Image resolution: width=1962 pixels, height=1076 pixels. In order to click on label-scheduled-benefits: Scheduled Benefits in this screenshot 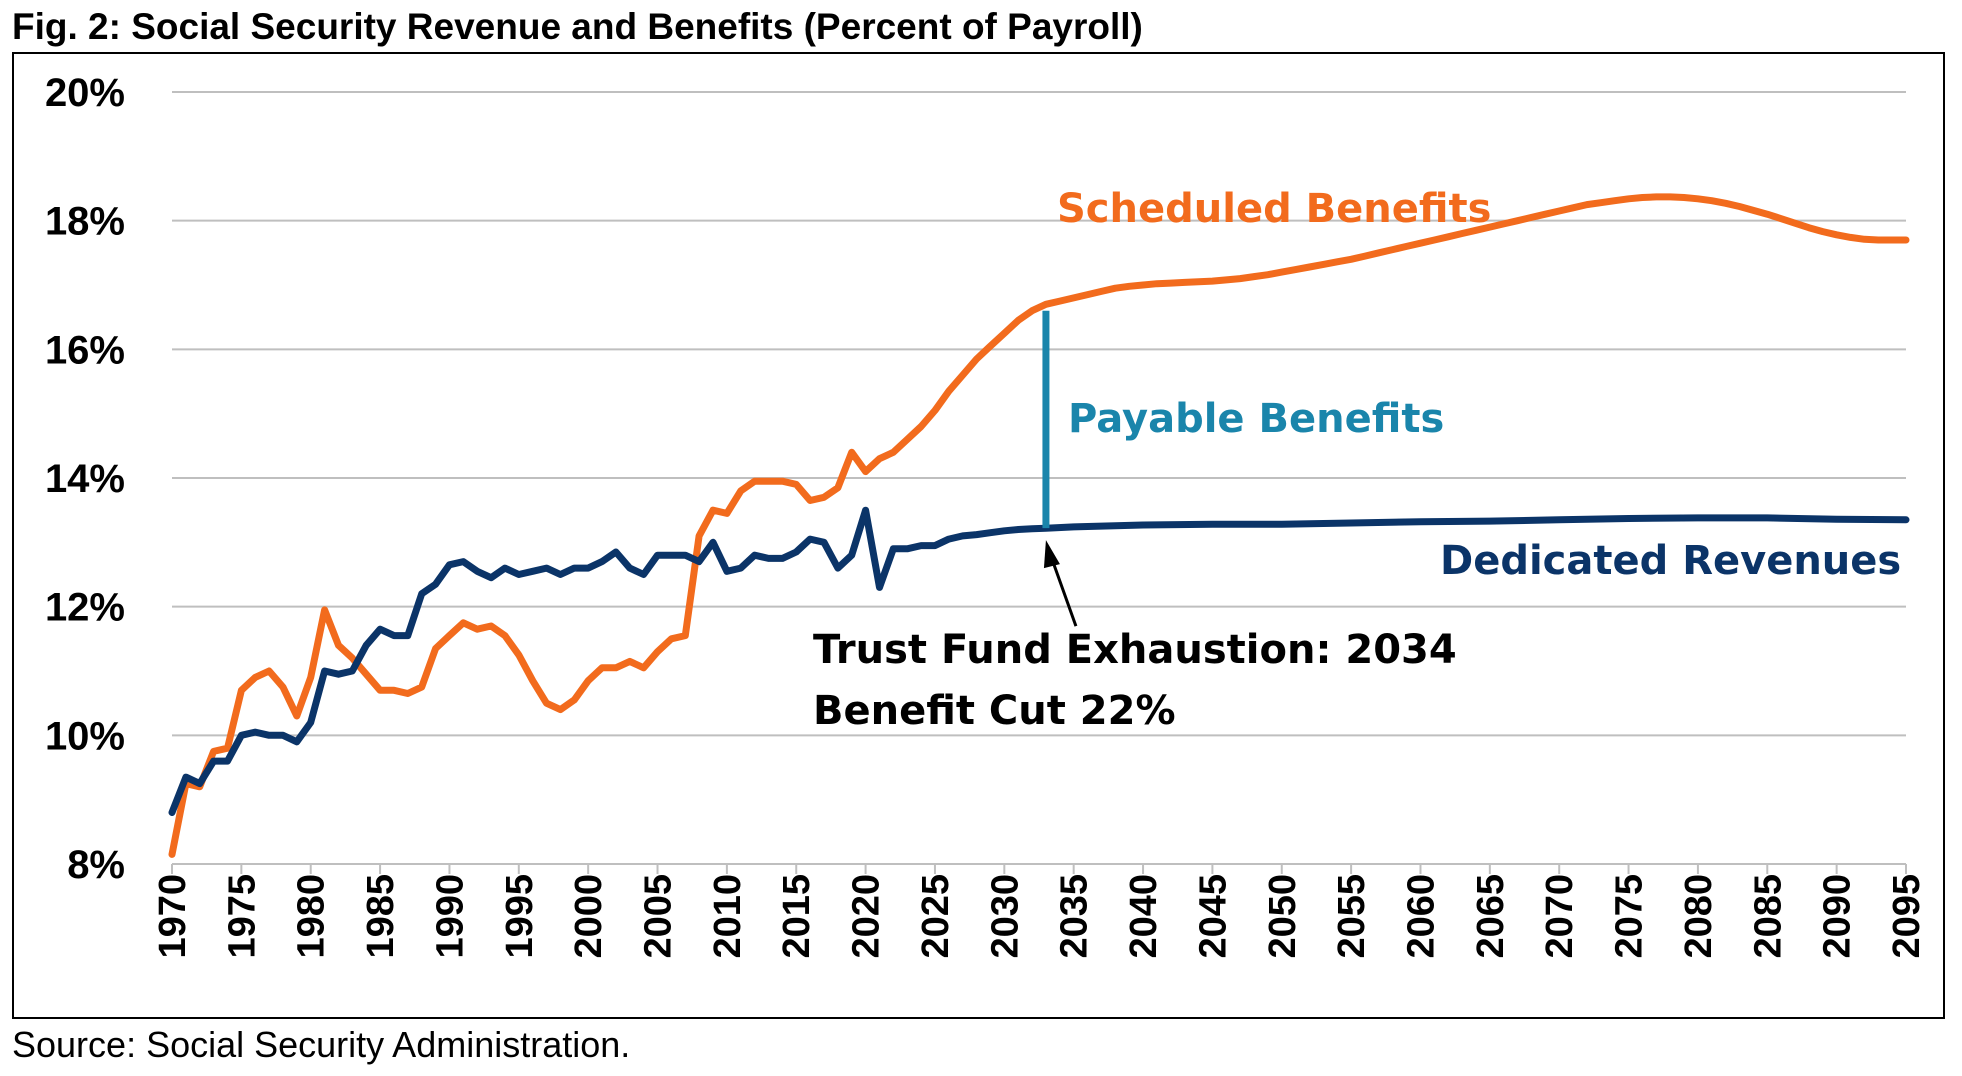, I will do `click(1274, 209)`.